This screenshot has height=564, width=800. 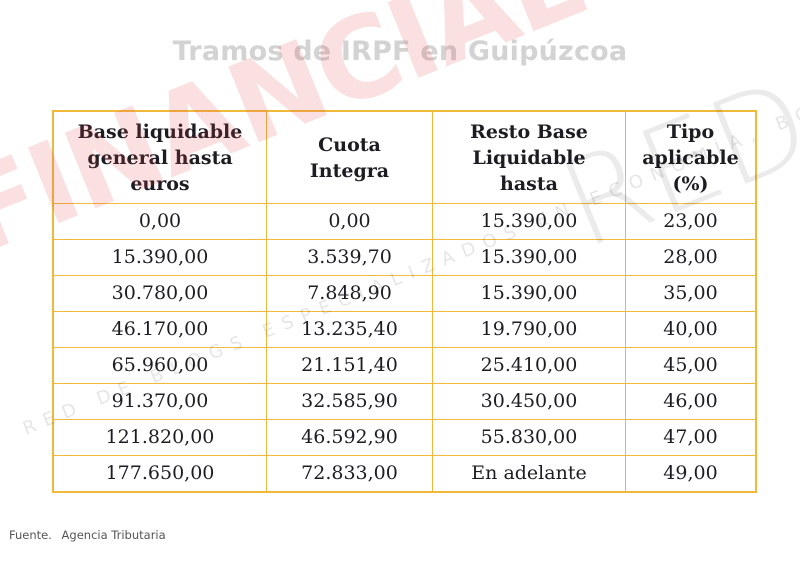 I want to click on header-line: Resto Base, so click(x=529, y=131).